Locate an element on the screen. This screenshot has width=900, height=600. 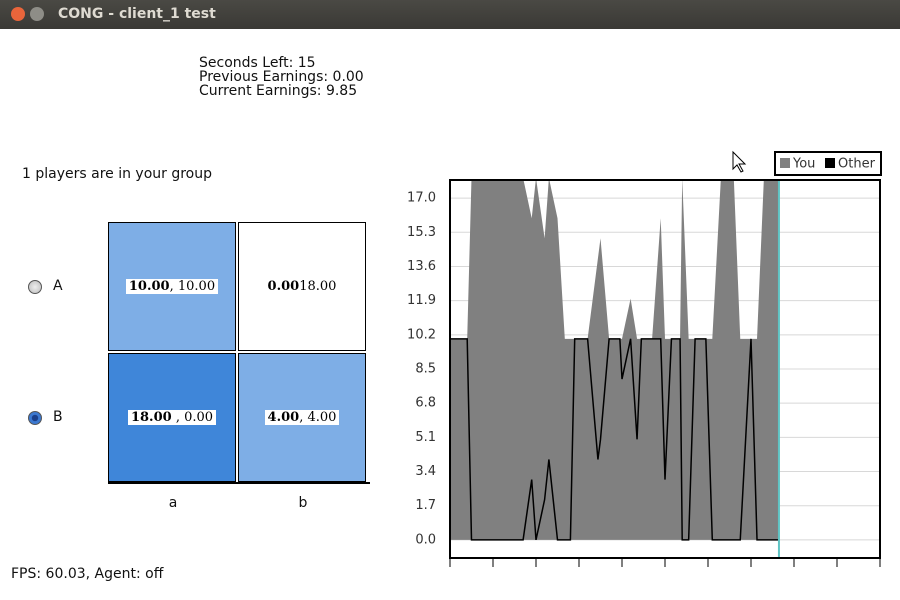
matrix-cell: 0.0018.00 is located at coordinates (302, 286).